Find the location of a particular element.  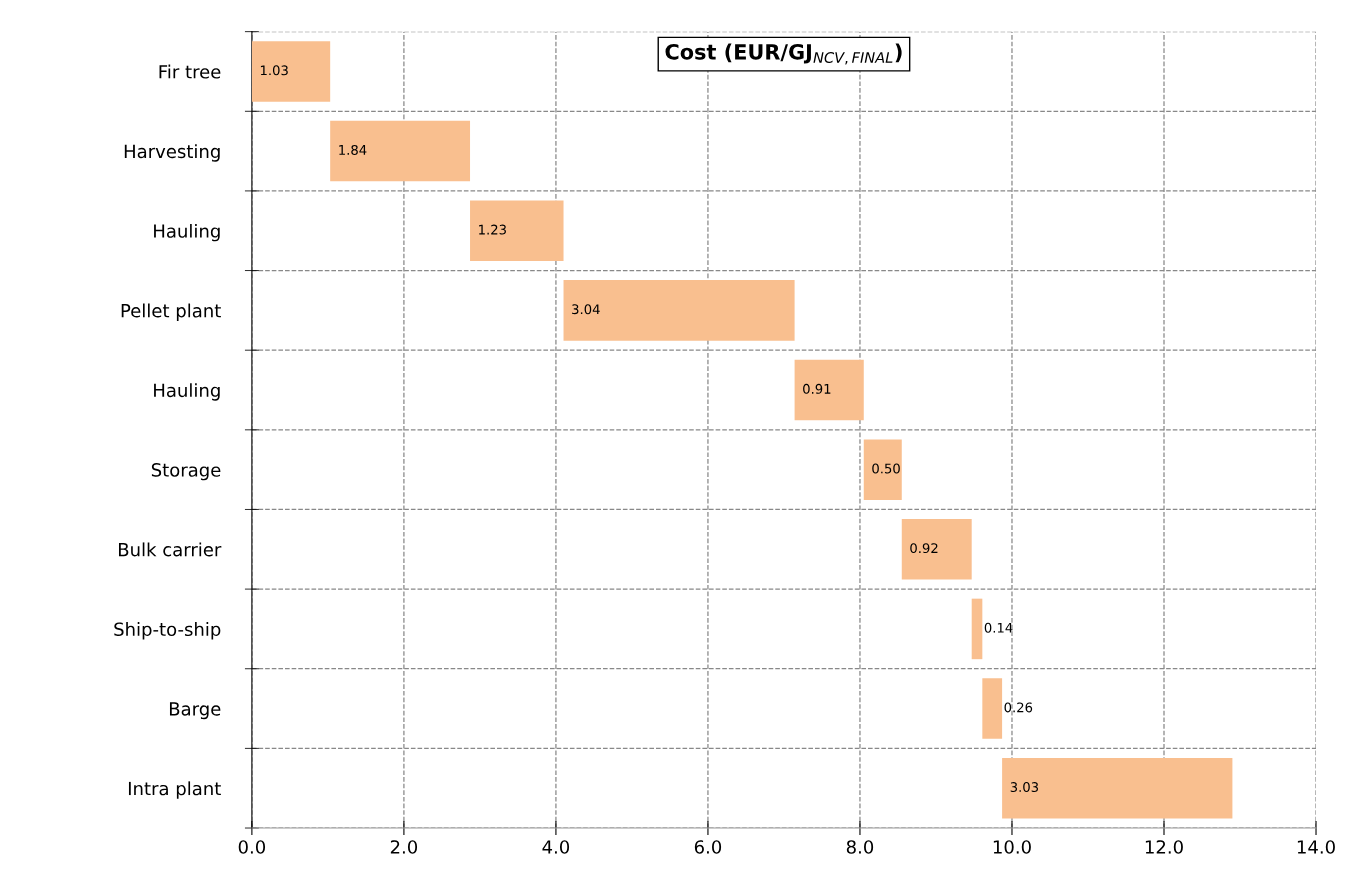

data-label: 0.14 is located at coordinates (998, 627).